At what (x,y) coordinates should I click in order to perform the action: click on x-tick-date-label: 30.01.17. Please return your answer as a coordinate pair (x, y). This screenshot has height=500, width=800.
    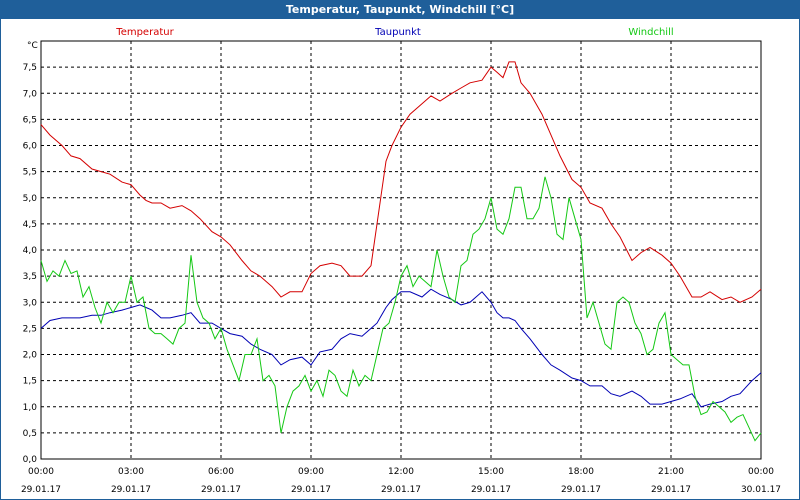
    Looking at the image, I should click on (761, 490).